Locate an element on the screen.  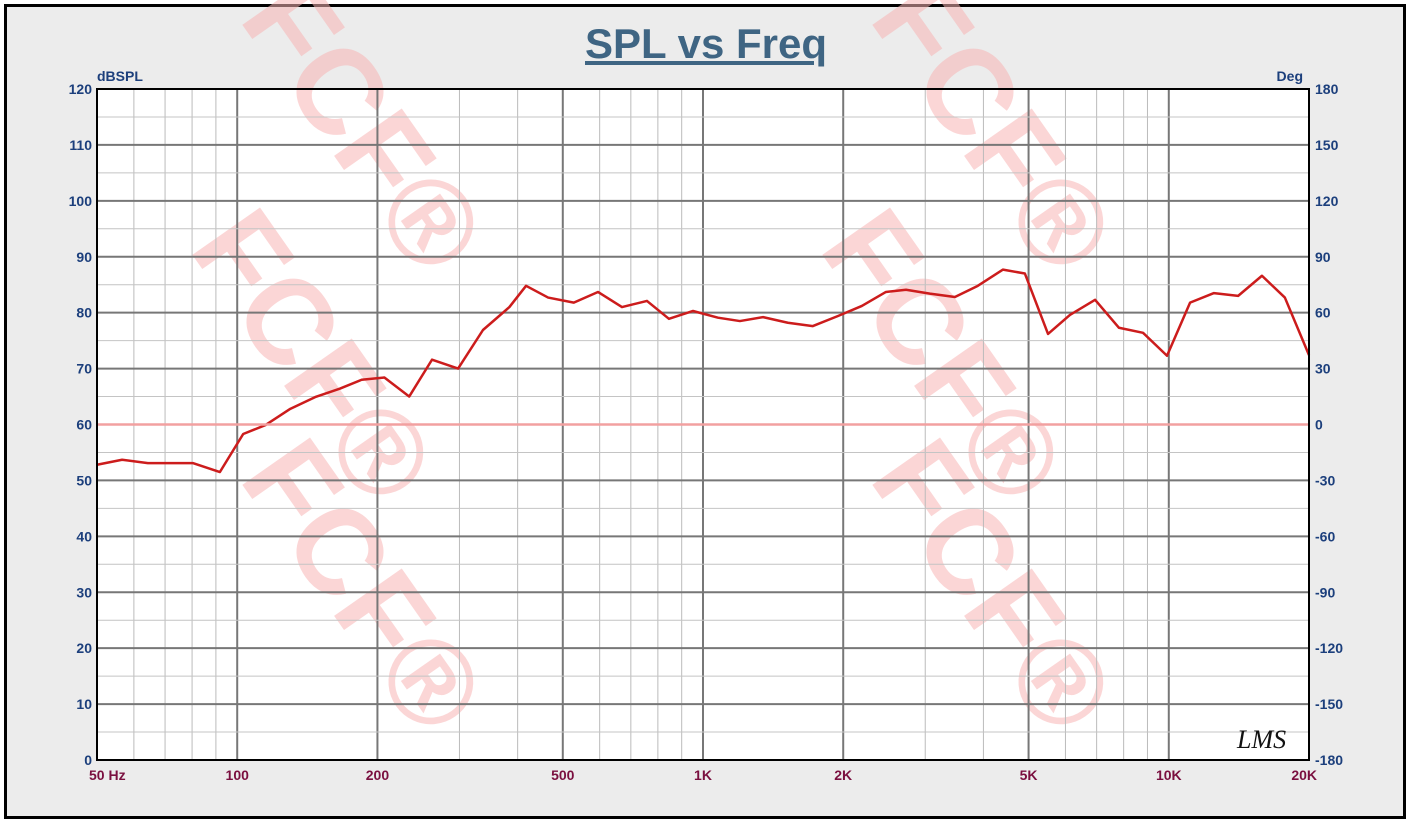
y2-tick-label: -120 is located at coordinates (1329, 648).